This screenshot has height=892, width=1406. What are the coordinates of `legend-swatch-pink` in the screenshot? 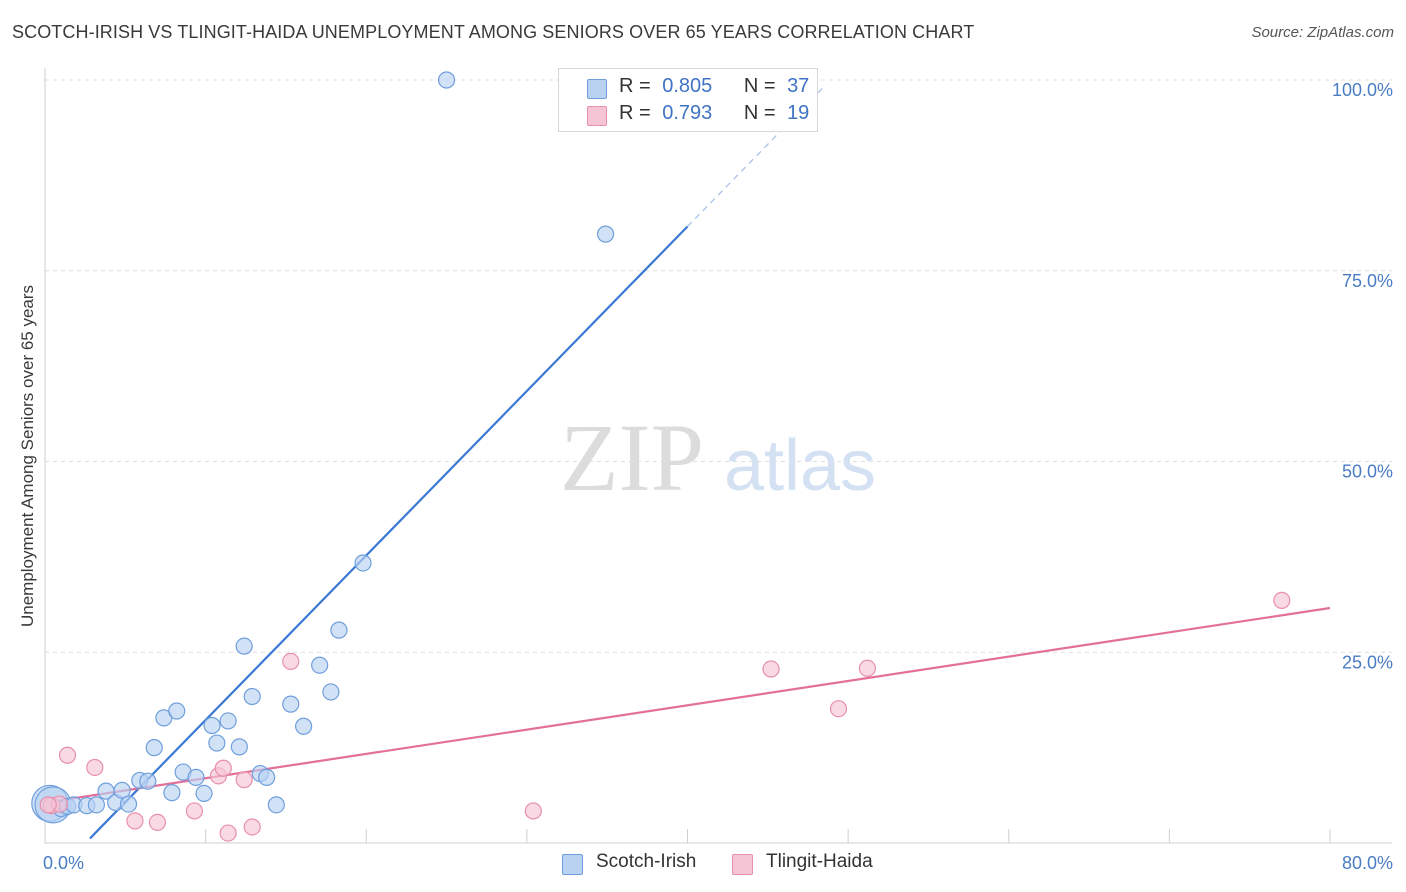 It's located at (597, 116).